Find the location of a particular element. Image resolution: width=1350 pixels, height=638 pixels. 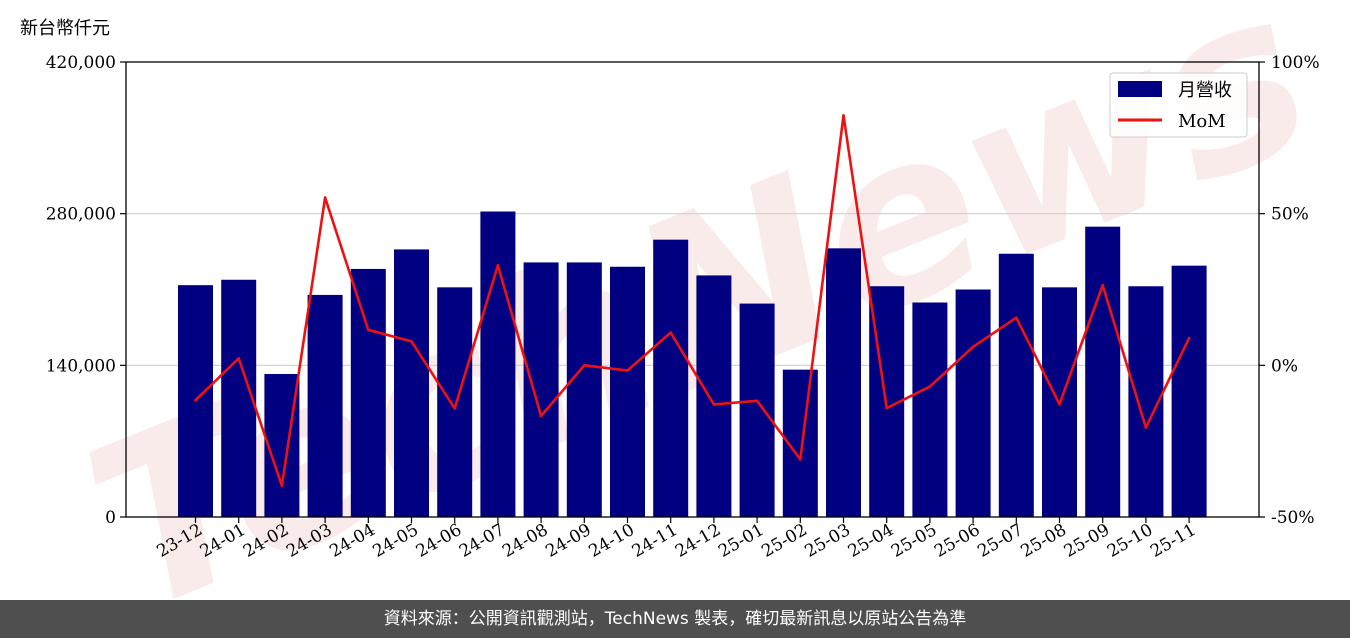

x-tick-label: 24-09 is located at coordinates (568, 541).